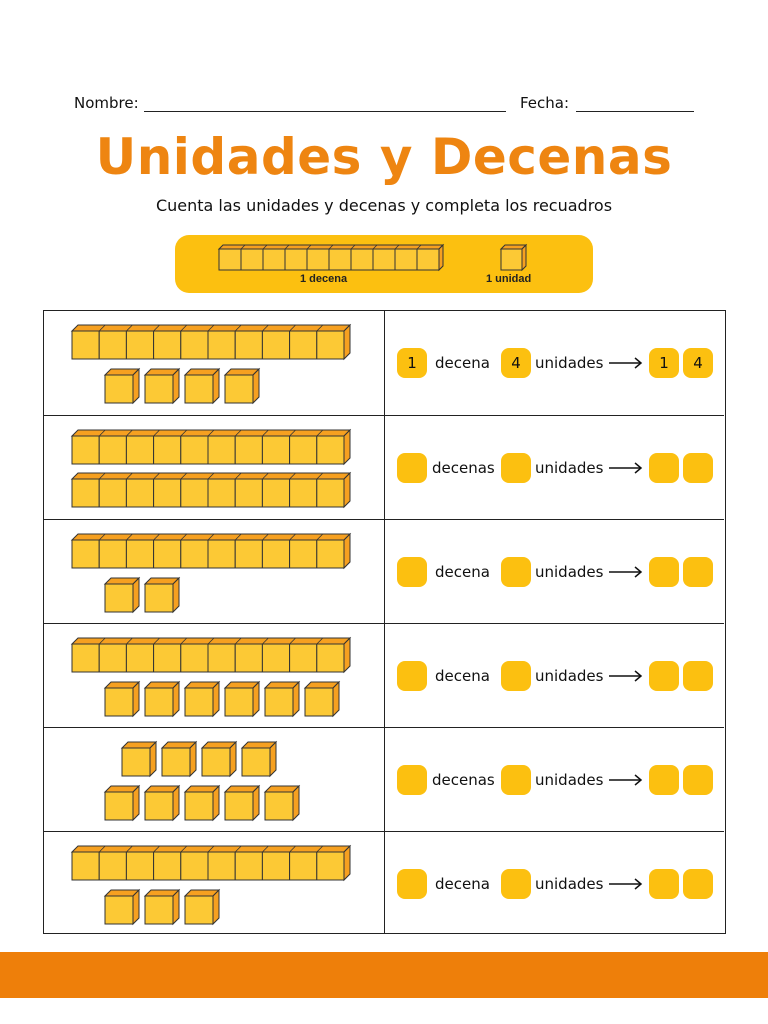  I want to click on exercise-row-3: decena unidades, so click(384, 571).